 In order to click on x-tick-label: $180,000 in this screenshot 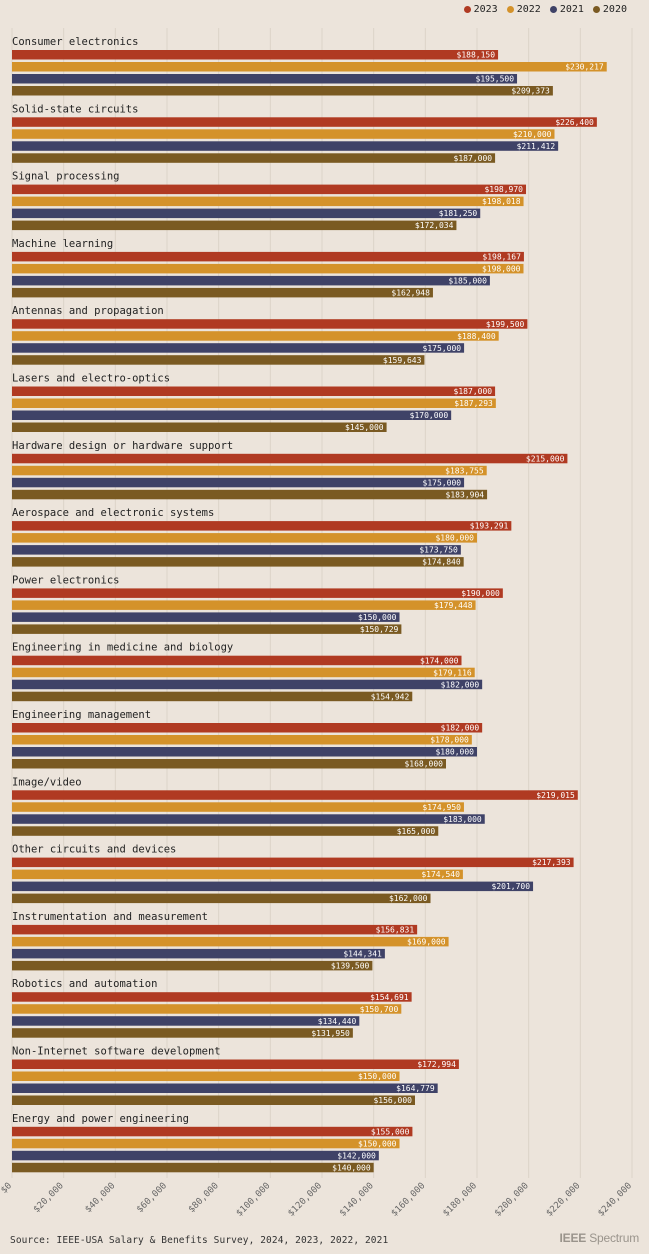, I will do `click(460, 1200)`.